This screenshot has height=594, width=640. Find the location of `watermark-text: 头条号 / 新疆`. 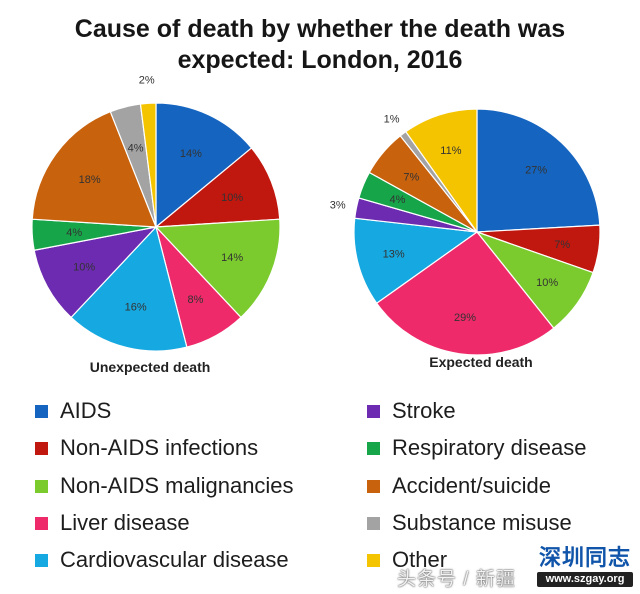

watermark-text: 头条号 / 新疆 is located at coordinates (456, 579).